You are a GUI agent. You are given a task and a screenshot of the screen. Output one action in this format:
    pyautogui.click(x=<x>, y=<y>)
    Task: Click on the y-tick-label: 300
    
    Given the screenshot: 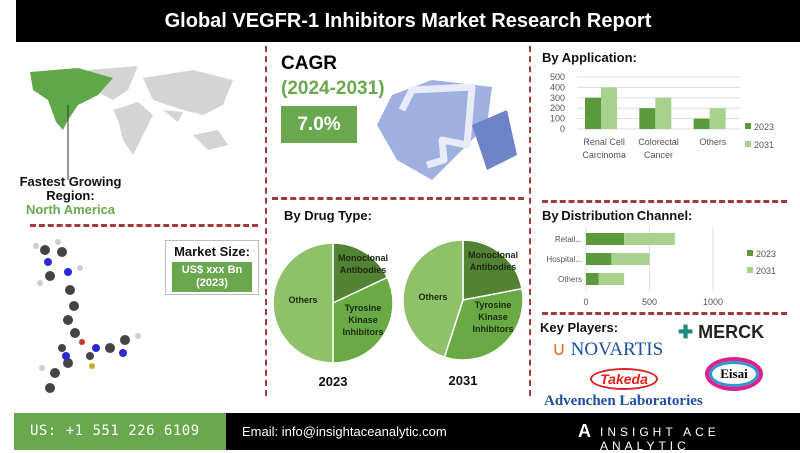 What is the action you would take?
    pyautogui.click(x=557, y=98)
    